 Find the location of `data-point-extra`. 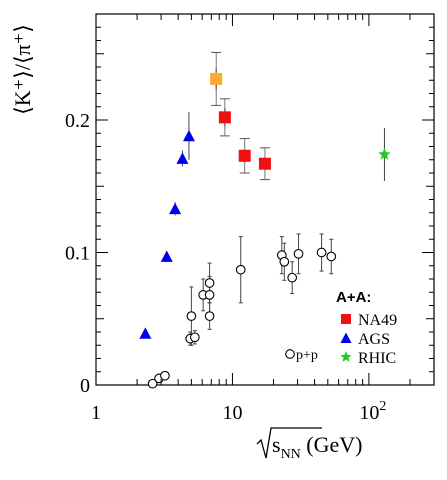

data-point-extra is located at coordinates (216, 78).